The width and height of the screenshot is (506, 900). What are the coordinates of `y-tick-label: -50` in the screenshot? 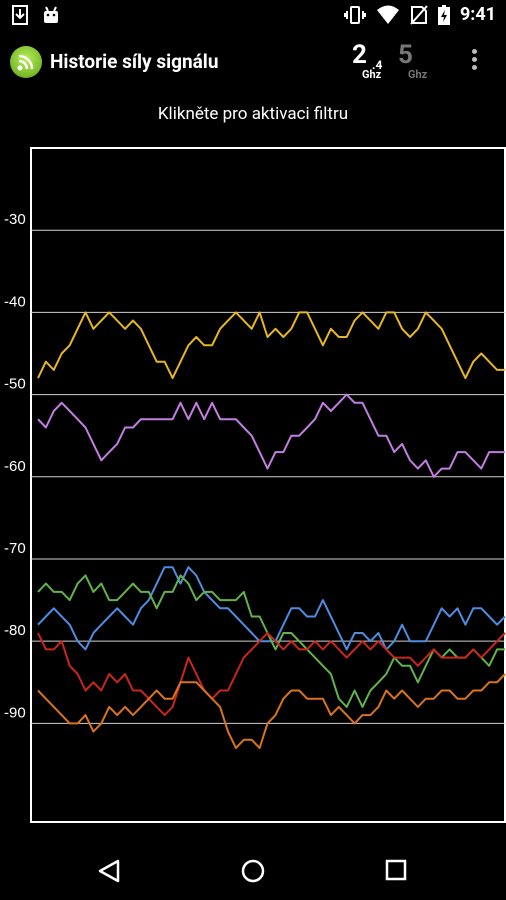 It's located at (15, 384).